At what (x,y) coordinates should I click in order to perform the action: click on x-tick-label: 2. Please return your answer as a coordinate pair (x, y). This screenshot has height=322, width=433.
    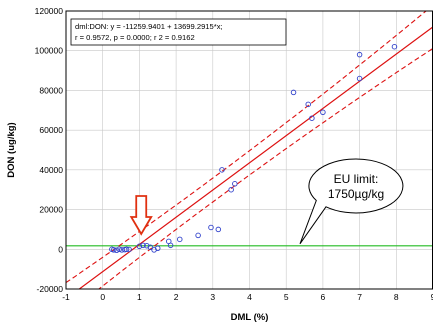
    Looking at the image, I should click on (176, 297).